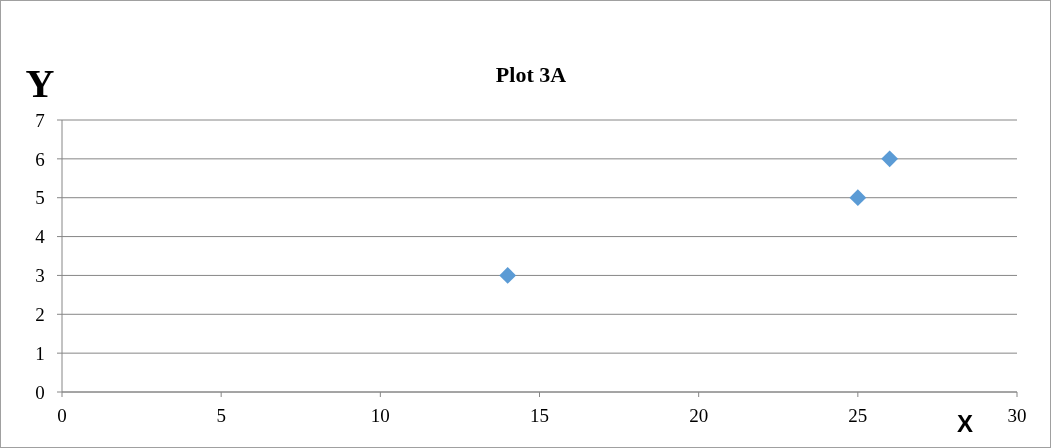  What do you see at coordinates (40, 120) in the screenshot?
I see `y-tick-label: 7` at bounding box center [40, 120].